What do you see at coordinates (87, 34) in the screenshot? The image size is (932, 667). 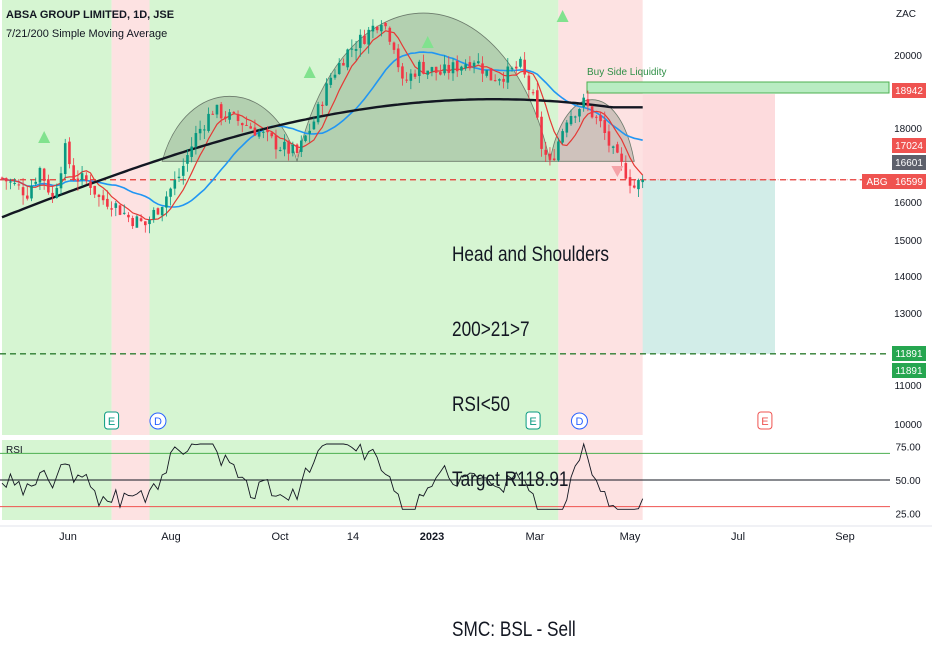 I see `indicator-legend: 7/21/200 Simple Moving Average` at bounding box center [87, 34].